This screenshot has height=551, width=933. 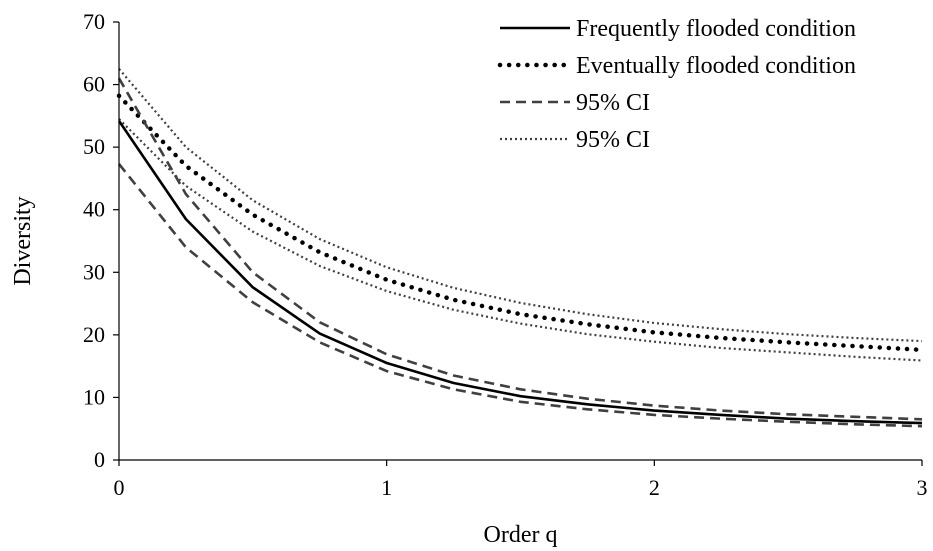 What do you see at coordinates (94, 21) in the screenshot?
I see `y-tick-label: 70` at bounding box center [94, 21].